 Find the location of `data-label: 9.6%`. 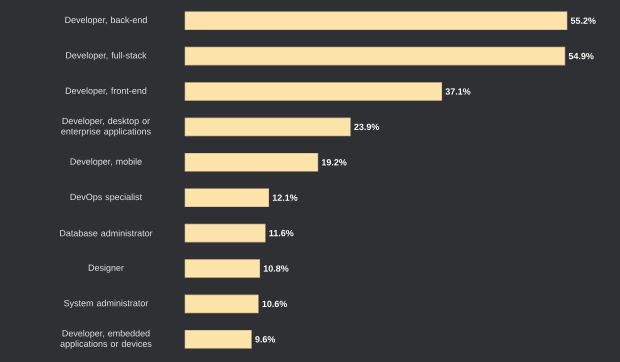

data-label: 9.6% is located at coordinates (265, 339).